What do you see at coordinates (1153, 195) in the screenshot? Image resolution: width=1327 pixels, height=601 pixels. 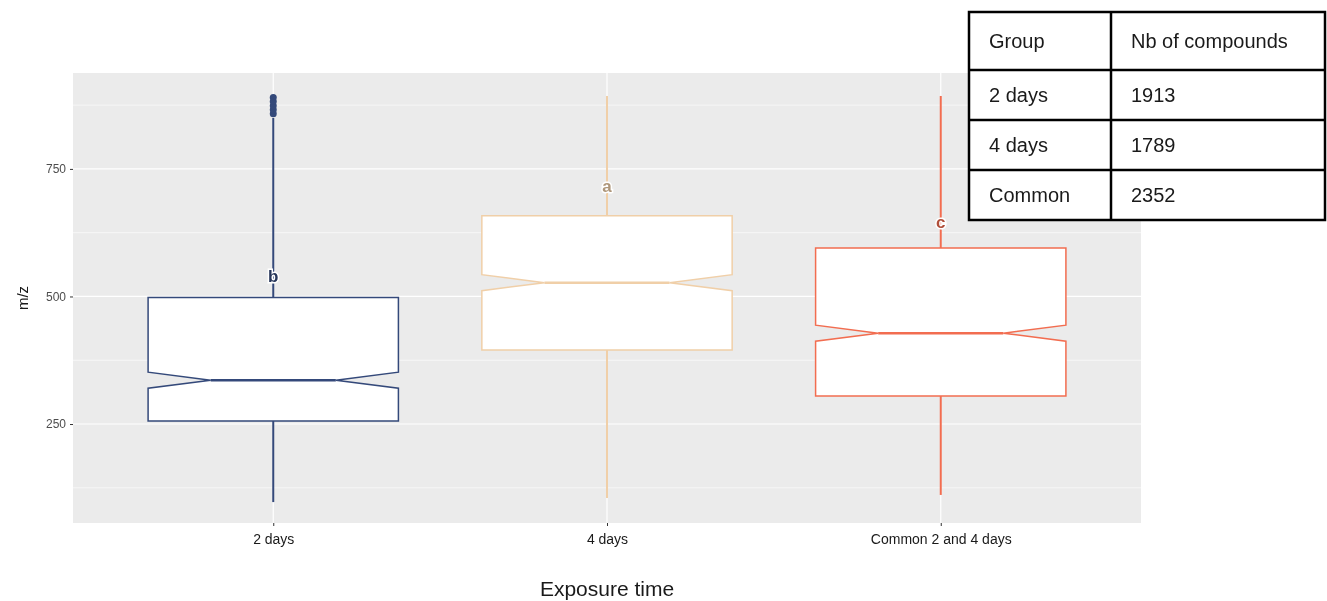 I see `annotation: 2352` at bounding box center [1153, 195].